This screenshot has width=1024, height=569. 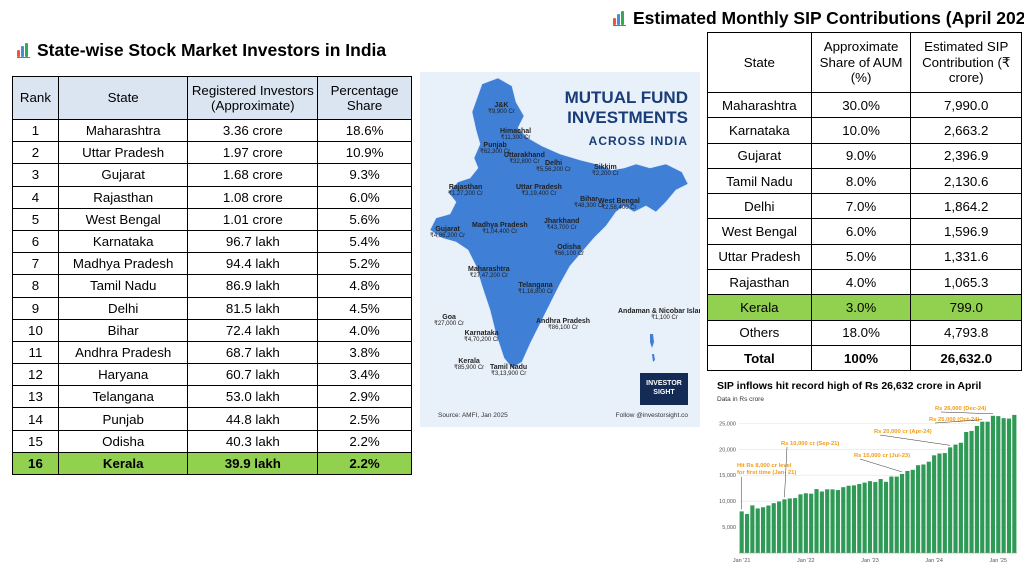 I want to click on sip-row: West Bengal 6.0% 1,596.9, so click(x=864, y=231).